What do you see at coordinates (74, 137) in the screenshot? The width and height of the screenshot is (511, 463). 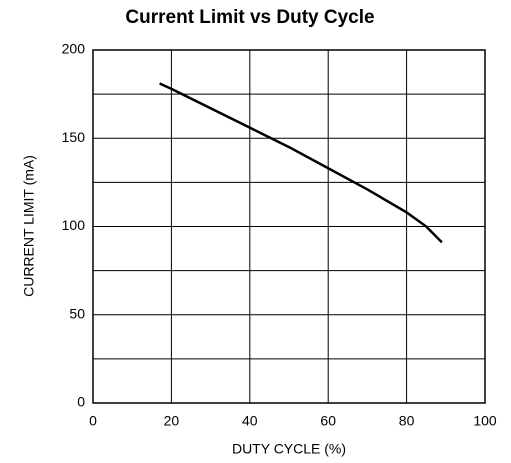 I see `y-tick-label: 150` at bounding box center [74, 137].